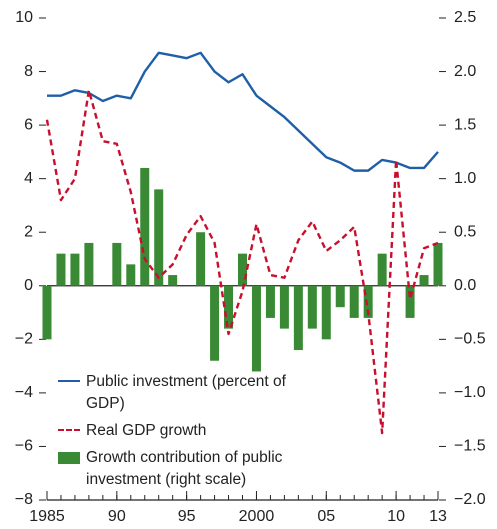  Describe the element at coordinates (117, 516) in the screenshot. I see `x-tick-label: 90` at that location.